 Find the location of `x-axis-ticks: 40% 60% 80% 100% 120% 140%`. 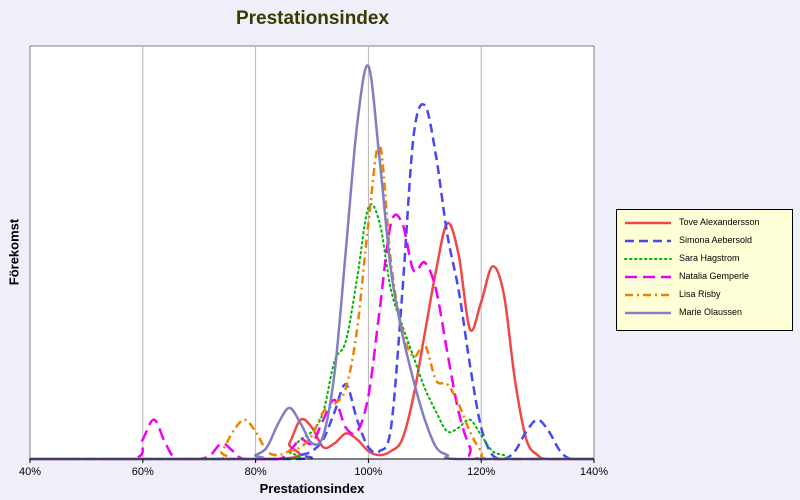

x-axis-ticks: 40% 60% 80% 100% 120% 140% is located at coordinates (313, 468).